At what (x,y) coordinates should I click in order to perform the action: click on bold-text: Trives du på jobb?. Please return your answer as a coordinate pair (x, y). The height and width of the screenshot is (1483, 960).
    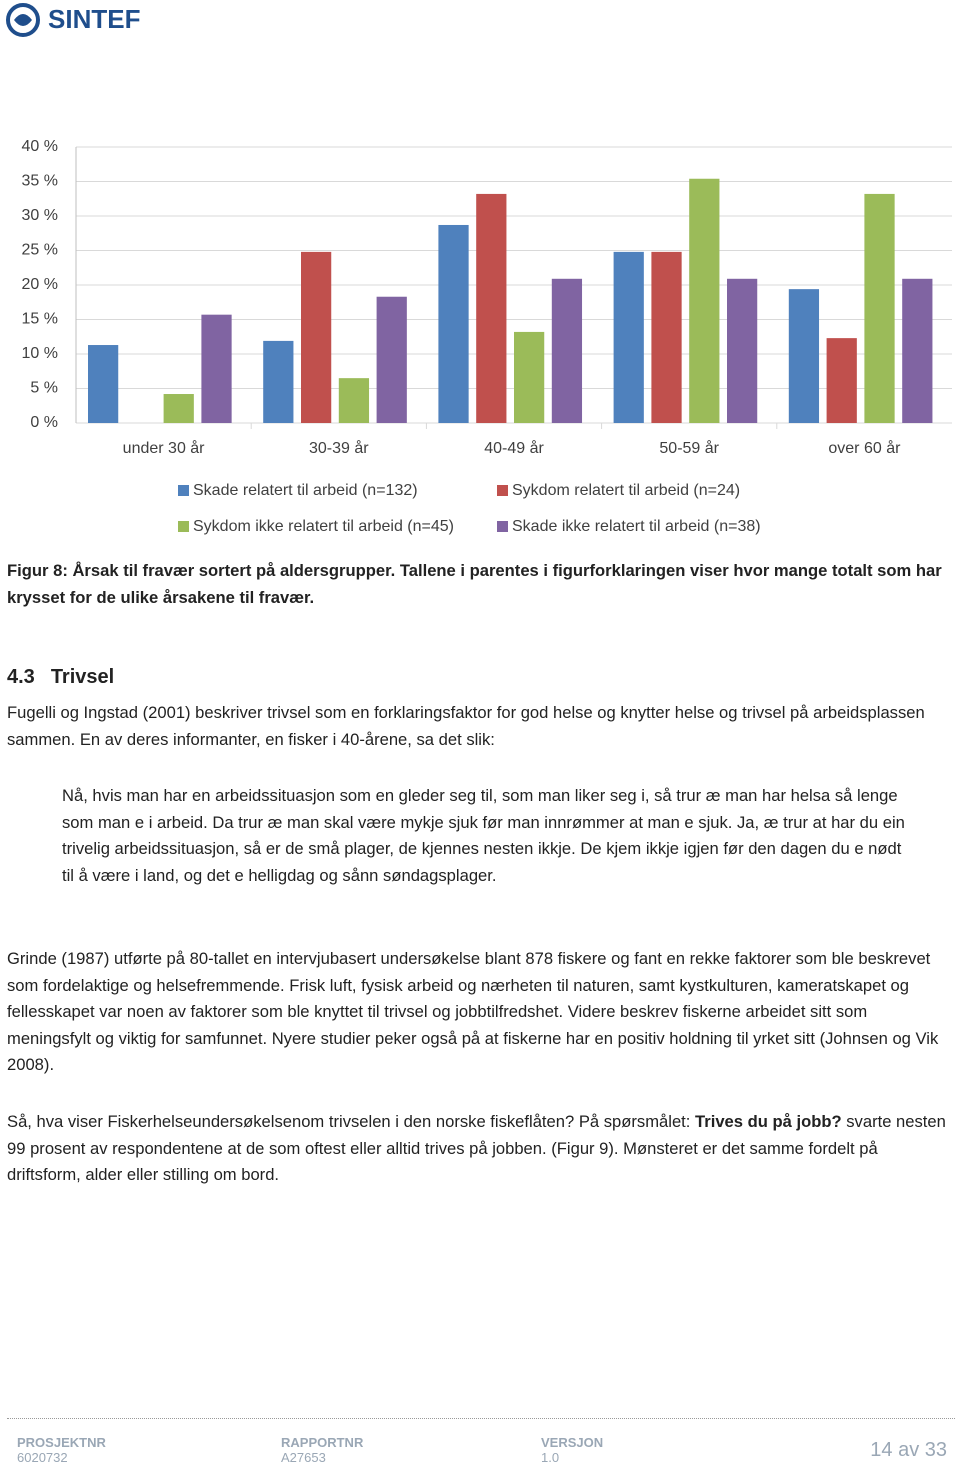
    Looking at the image, I should click on (768, 1121).